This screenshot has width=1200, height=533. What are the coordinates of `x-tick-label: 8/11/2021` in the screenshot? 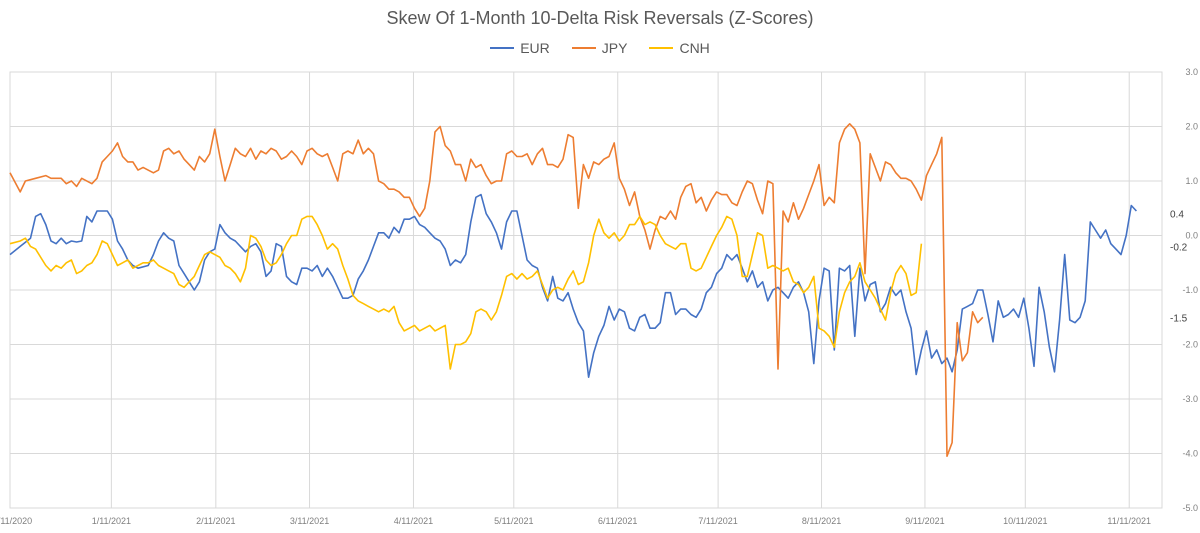 It's located at (821, 521).